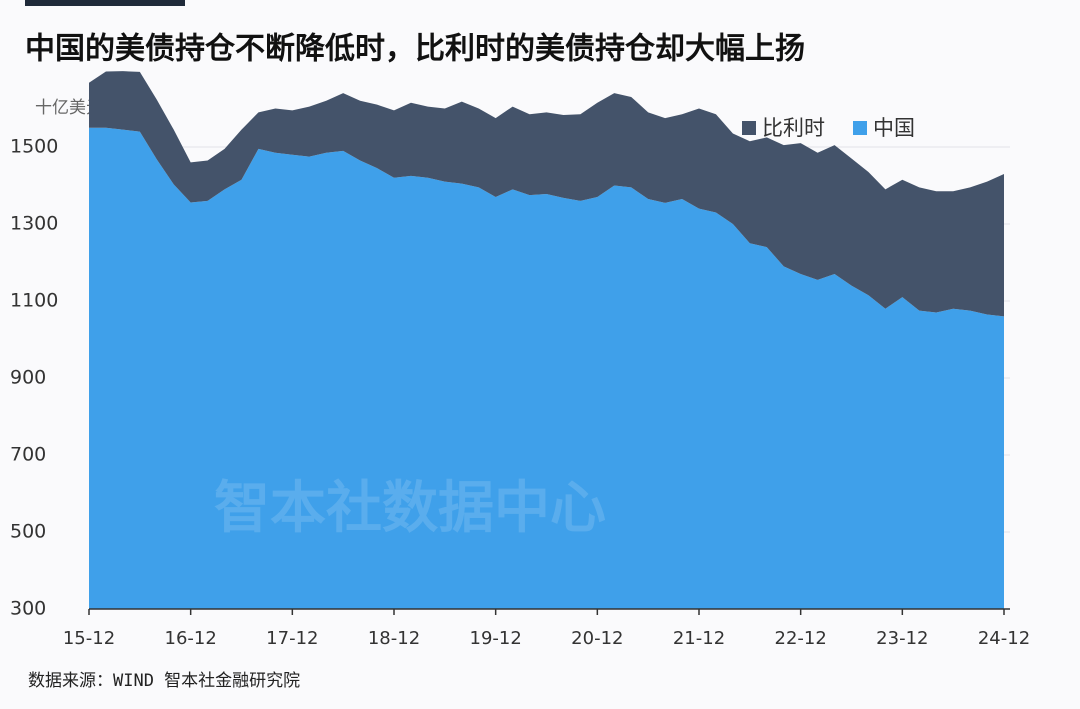 This screenshot has height=709, width=1080. I want to click on y-tick-label: 1100, so click(34, 301).